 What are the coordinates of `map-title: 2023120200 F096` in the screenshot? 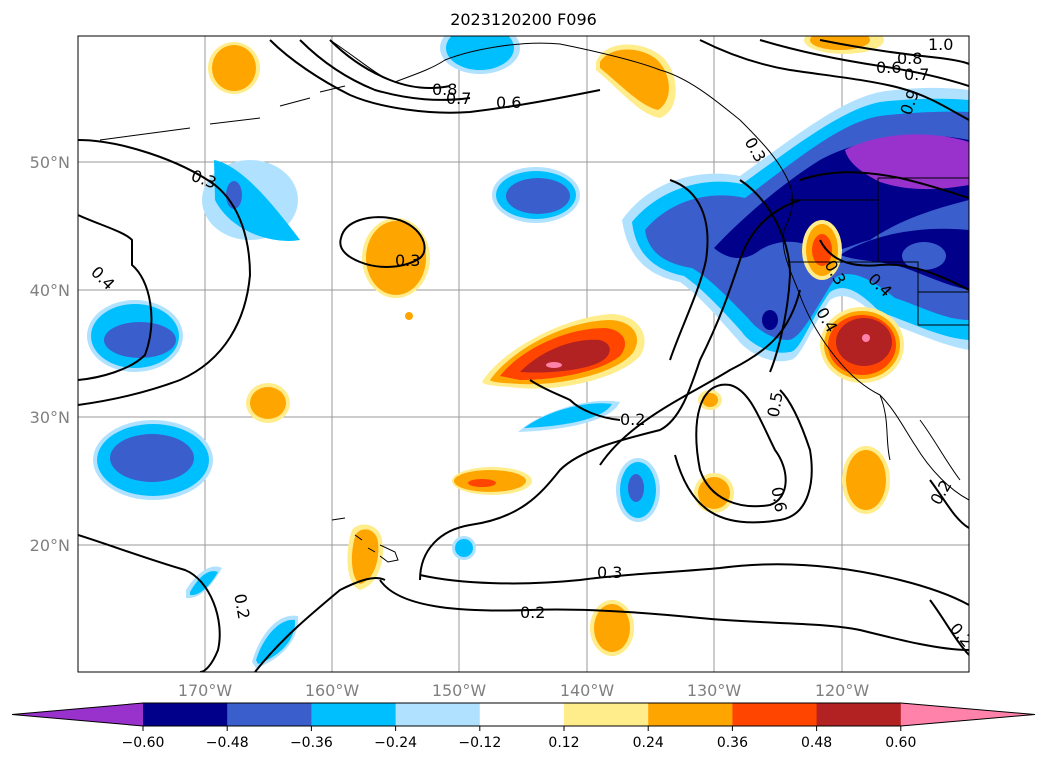 It's located at (523, 19).